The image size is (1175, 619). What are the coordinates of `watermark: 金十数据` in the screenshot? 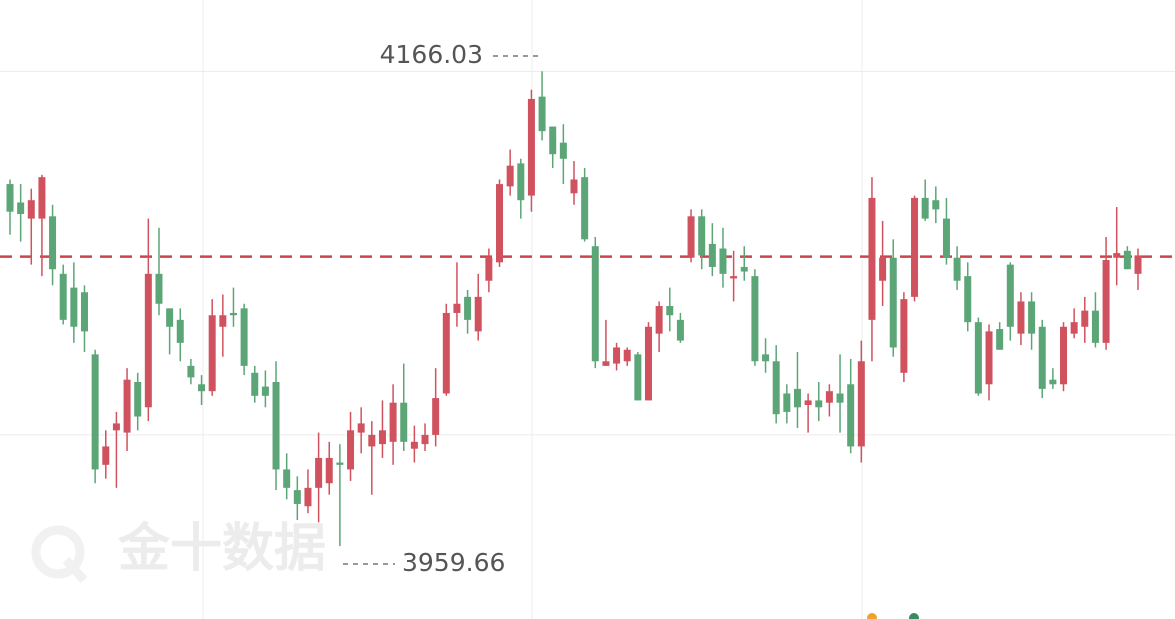 It's located at (221, 549).